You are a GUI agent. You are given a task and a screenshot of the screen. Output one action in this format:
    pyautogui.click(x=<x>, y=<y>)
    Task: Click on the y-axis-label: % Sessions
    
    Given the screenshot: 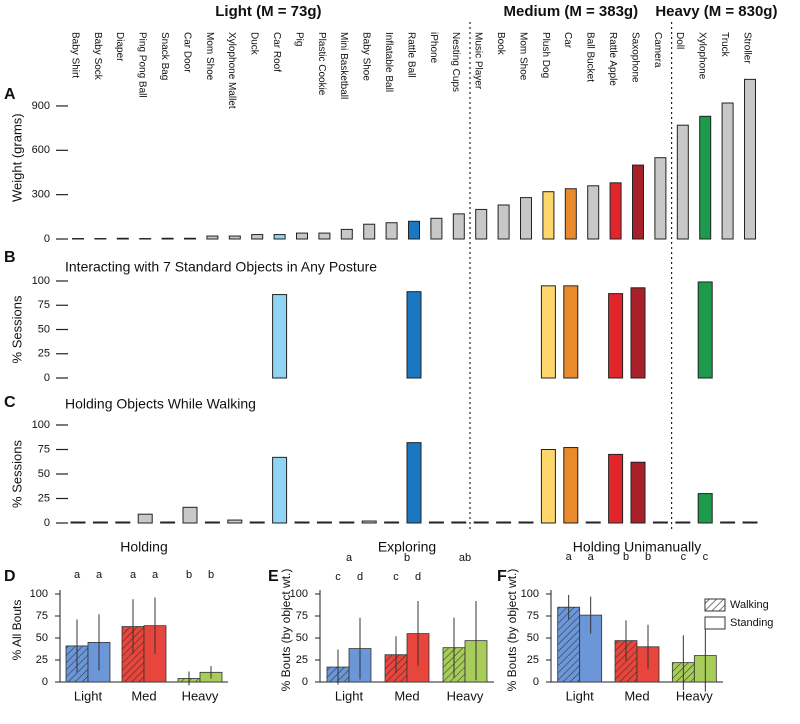 What is the action you would take?
    pyautogui.click(x=16, y=329)
    